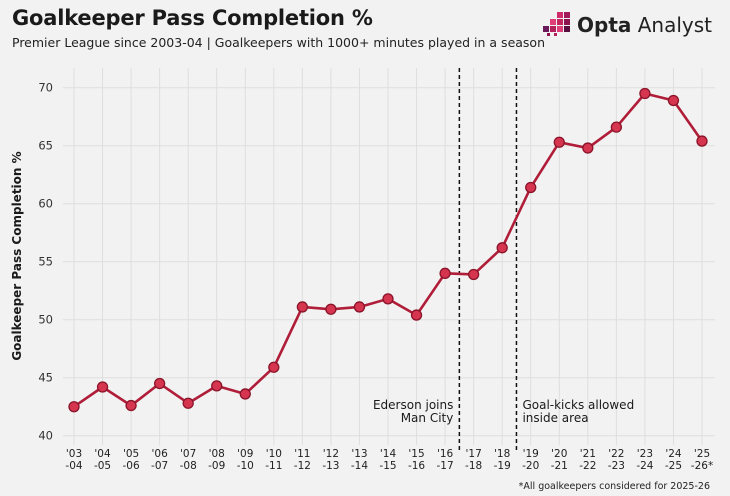 The height and width of the screenshot is (496, 730). What do you see at coordinates (192, 18) in the screenshot?
I see `chart-title: Goalkeeper Pass Completion %` at bounding box center [192, 18].